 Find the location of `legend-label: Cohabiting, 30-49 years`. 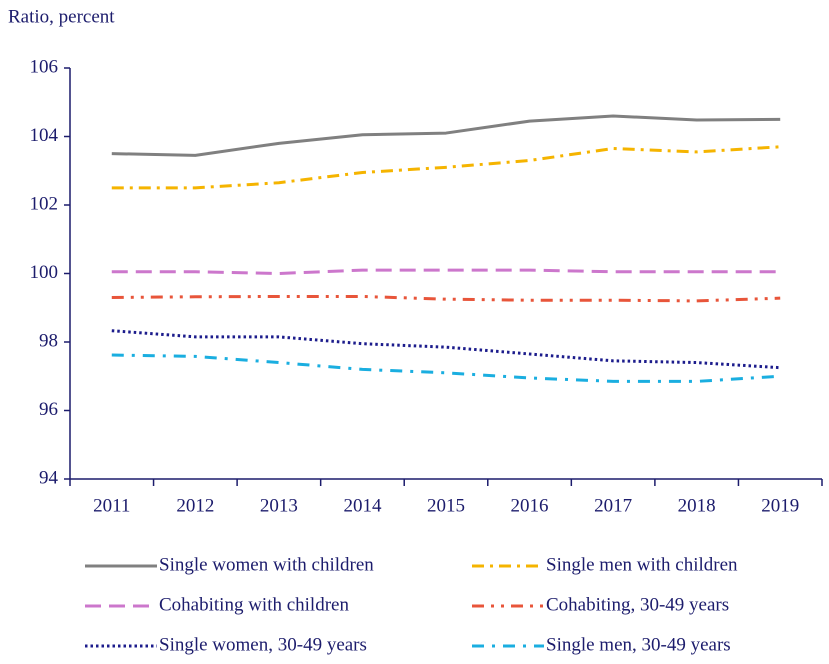

legend-label: Cohabiting, 30-49 years is located at coordinates (637, 604).